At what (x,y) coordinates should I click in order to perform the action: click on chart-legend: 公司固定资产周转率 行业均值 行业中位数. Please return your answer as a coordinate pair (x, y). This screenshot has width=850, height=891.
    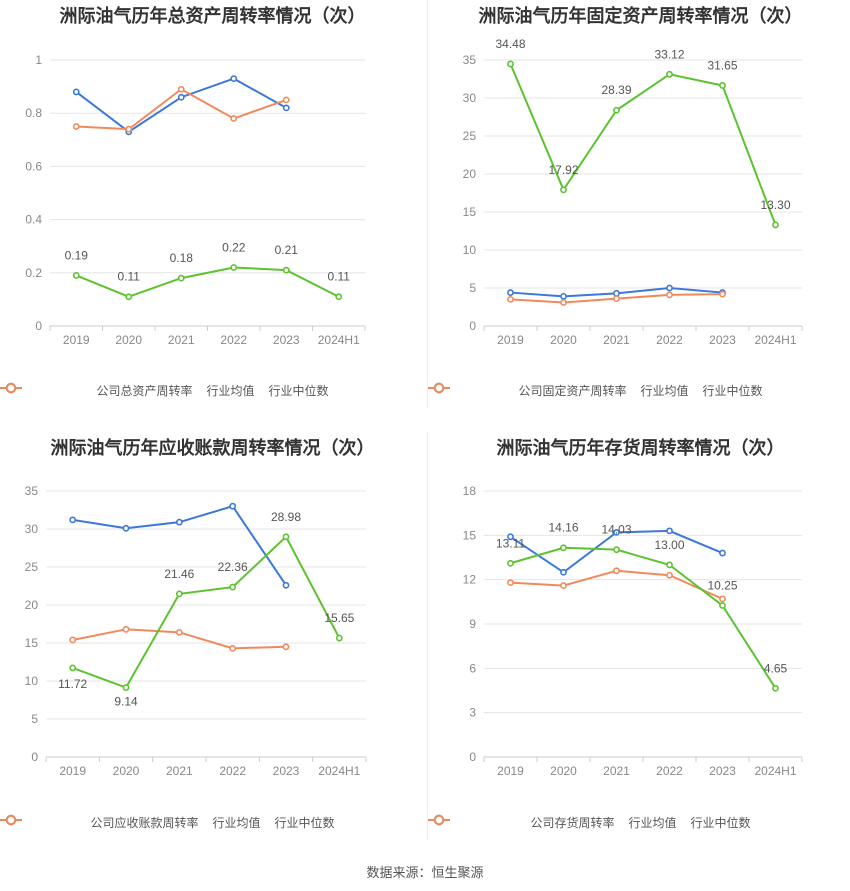
    Looking at the image, I should click on (639, 390).